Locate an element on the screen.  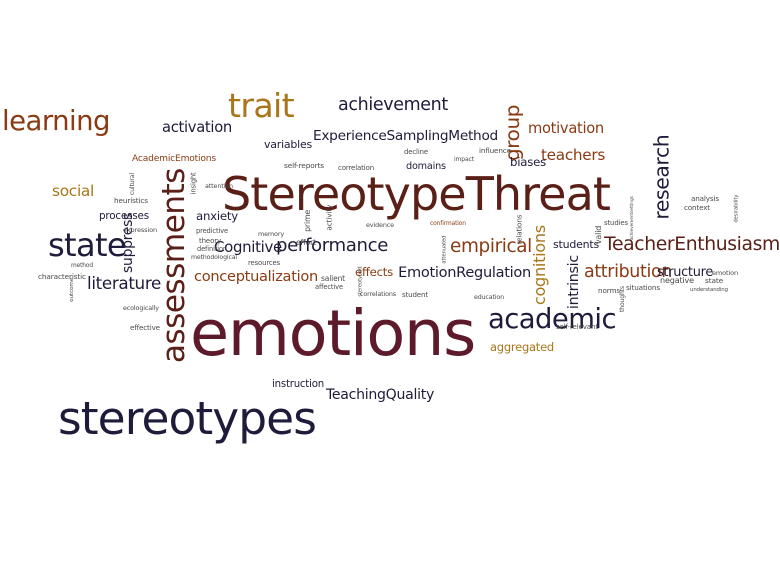
word-literature: literature is located at coordinates (124, 282).